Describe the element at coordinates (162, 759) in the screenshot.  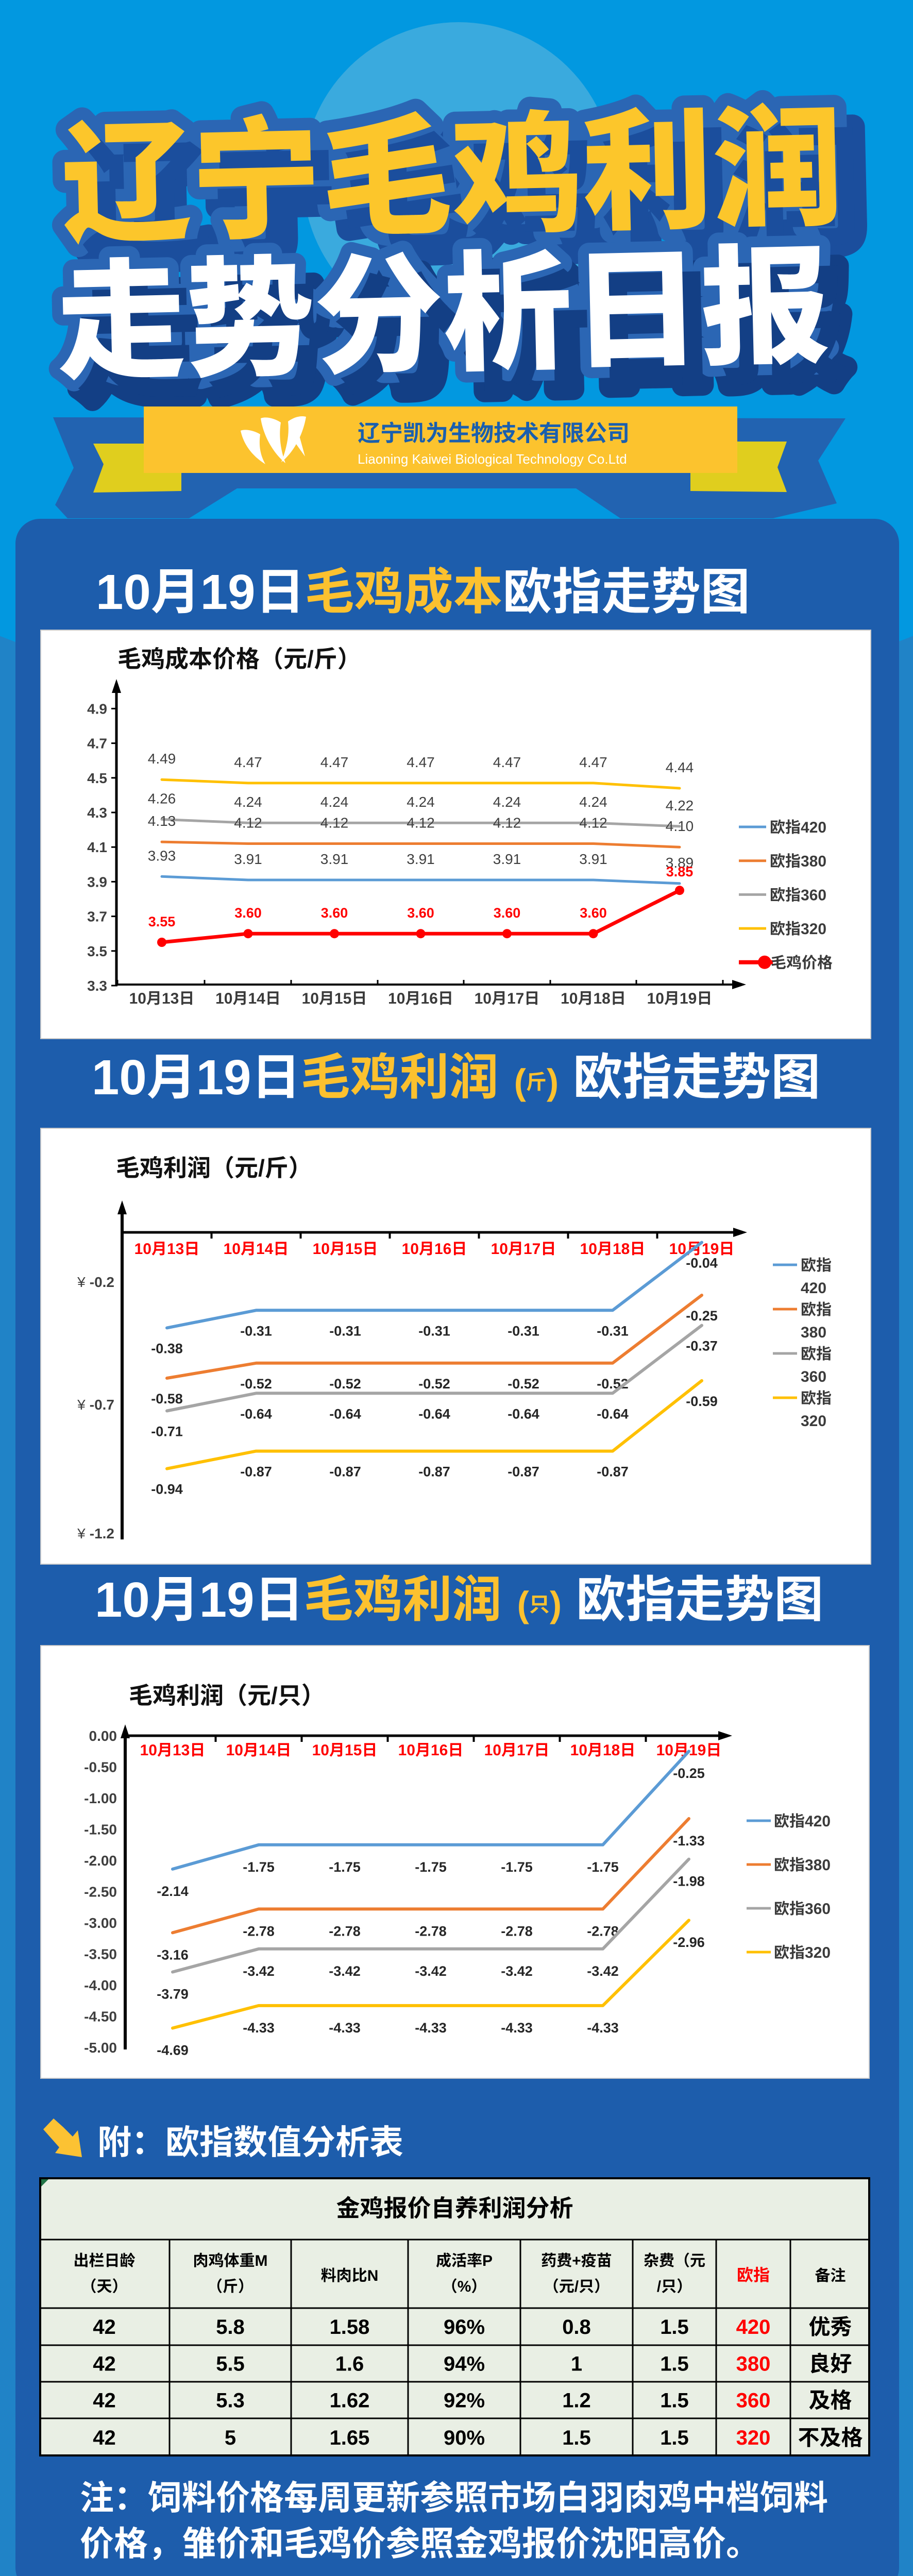
I see `svg-text: 4.49` at that location.